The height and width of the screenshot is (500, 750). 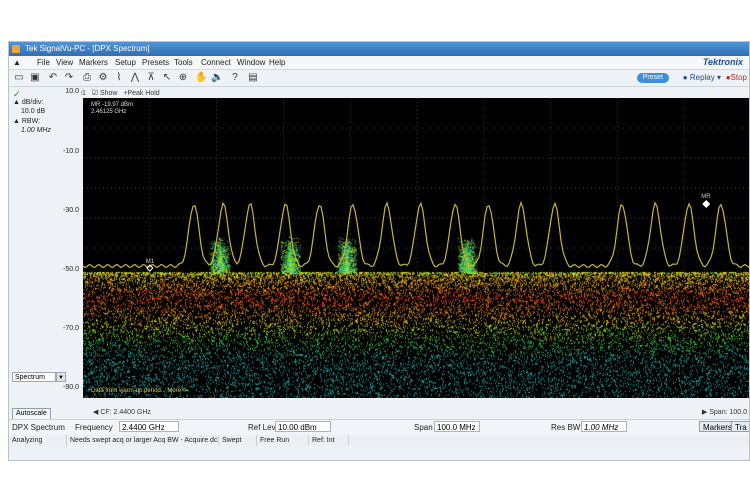 What do you see at coordinates (740, 426) in the screenshot?
I see `trace-button: Tra` at bounding box center [740, 426].